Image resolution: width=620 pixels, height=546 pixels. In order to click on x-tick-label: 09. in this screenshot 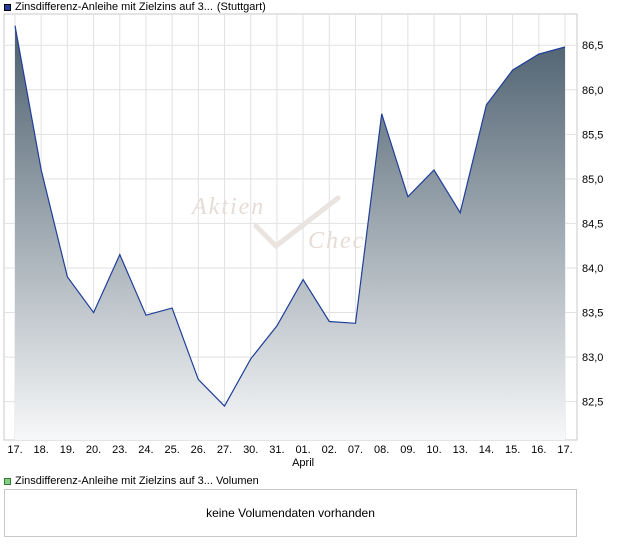, I will do `click(407, 450)`.